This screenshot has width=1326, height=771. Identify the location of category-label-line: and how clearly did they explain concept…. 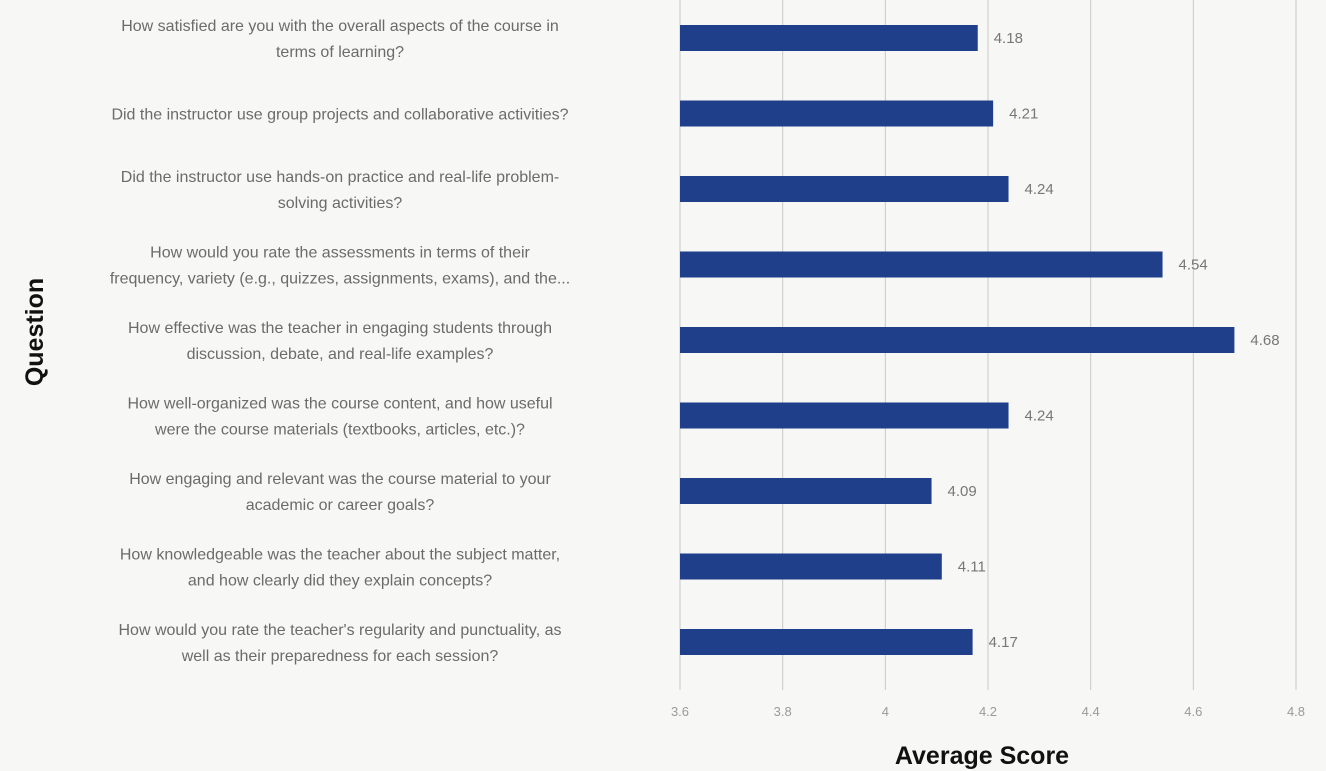
(340, 581).